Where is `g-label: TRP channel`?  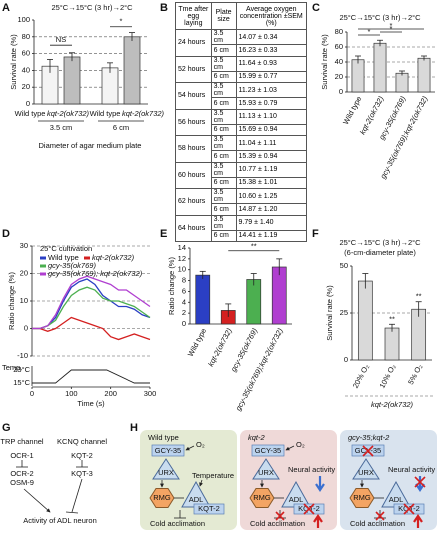 g-label: TRP channel is located at coordinates (22, 441).